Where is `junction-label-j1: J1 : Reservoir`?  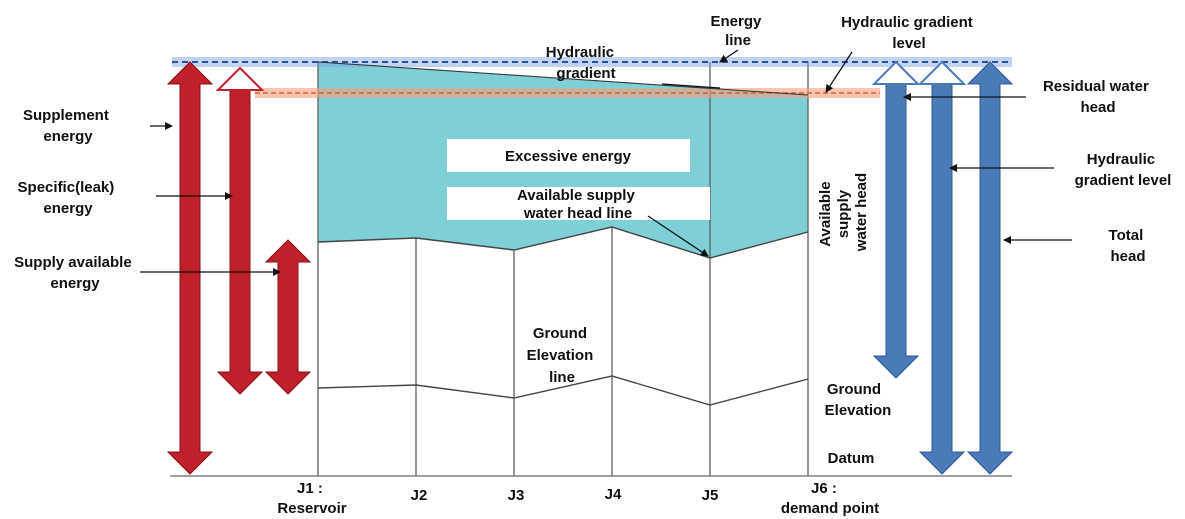
junction-label-j1: J1 : Reservoir is located at coordinates (311, 498).